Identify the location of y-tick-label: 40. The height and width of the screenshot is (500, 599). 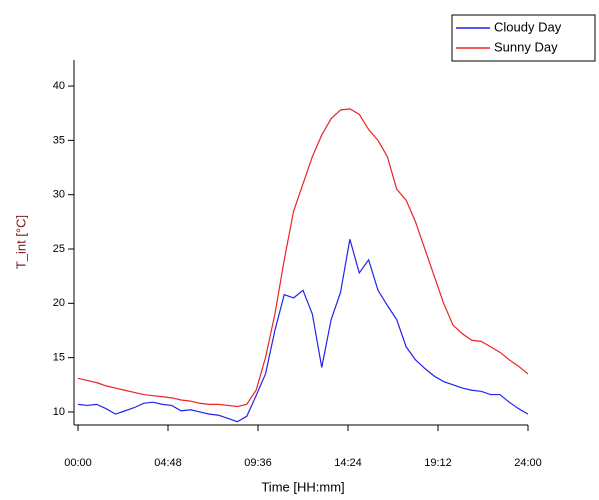
(59, 86).